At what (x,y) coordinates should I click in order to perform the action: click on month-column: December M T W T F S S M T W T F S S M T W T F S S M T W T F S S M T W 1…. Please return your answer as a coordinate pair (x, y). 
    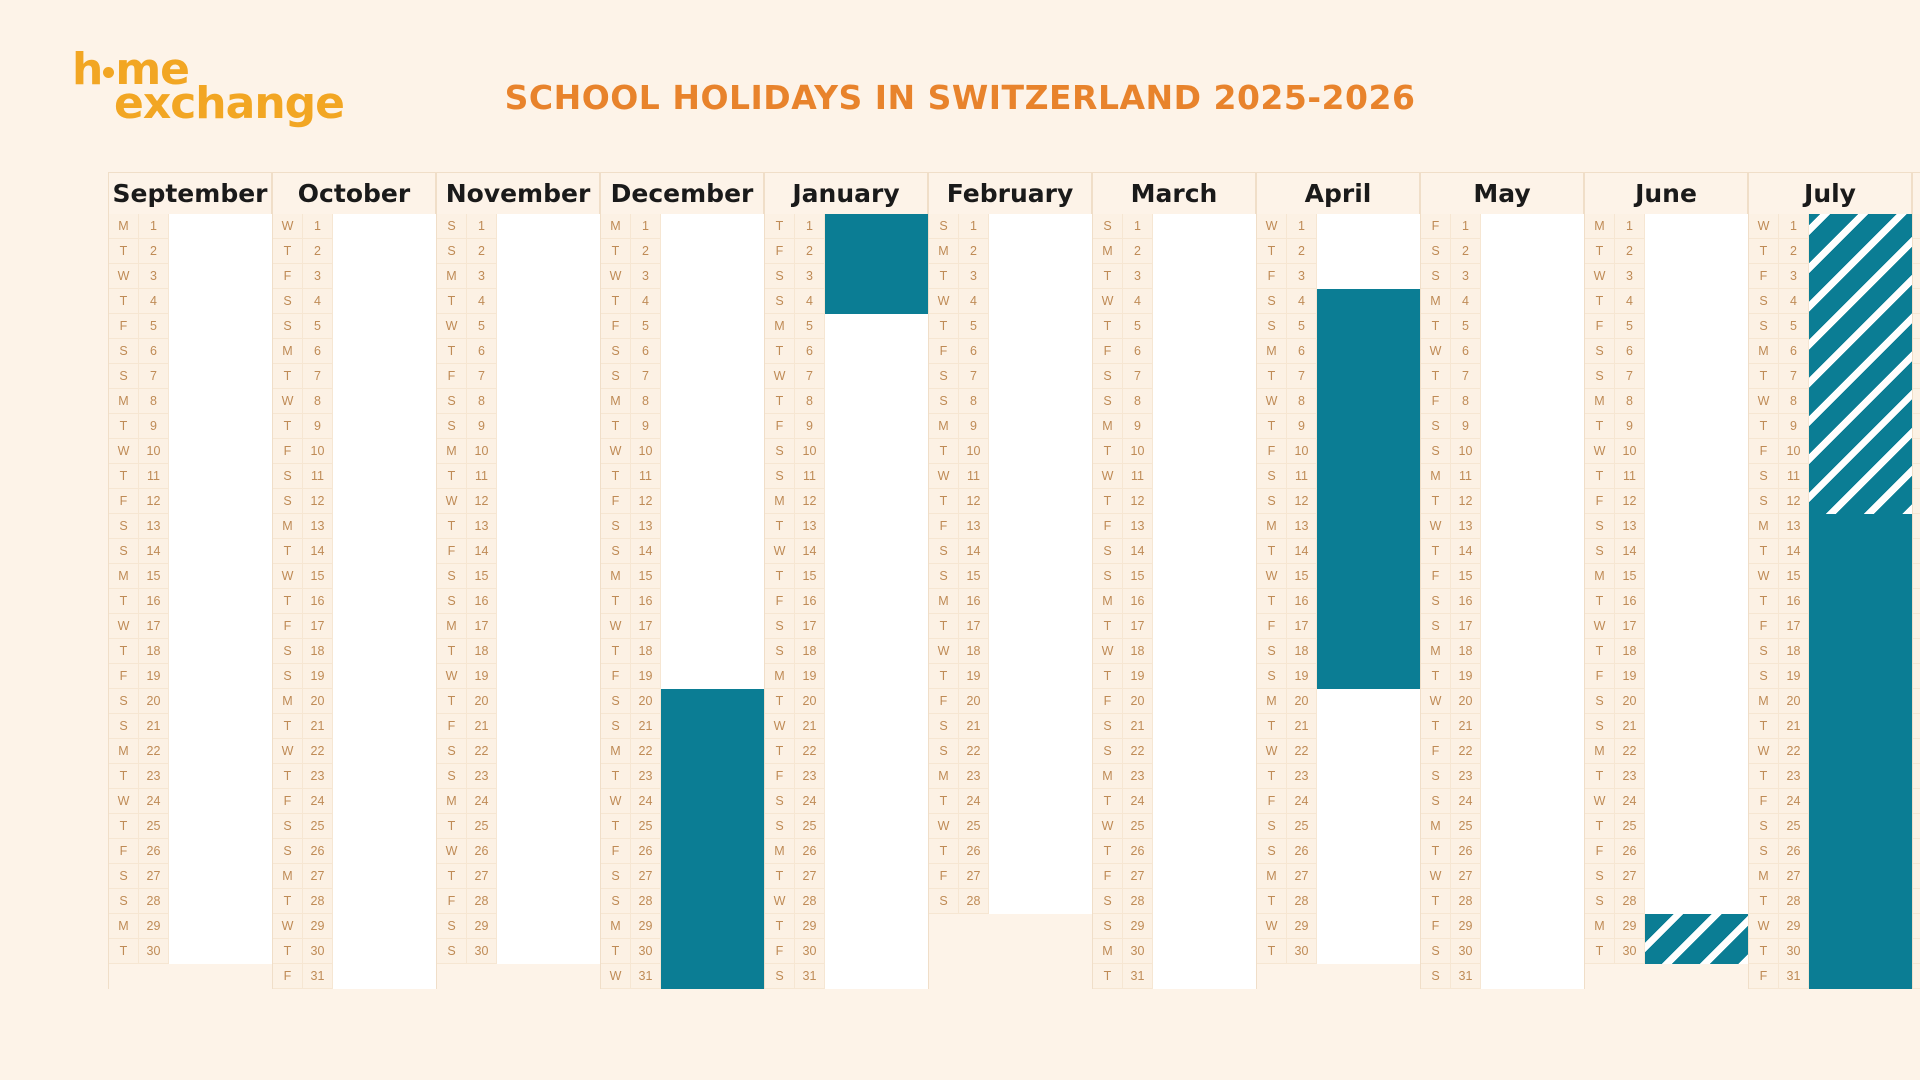
    Looking at the image, I should click on (682, 580).